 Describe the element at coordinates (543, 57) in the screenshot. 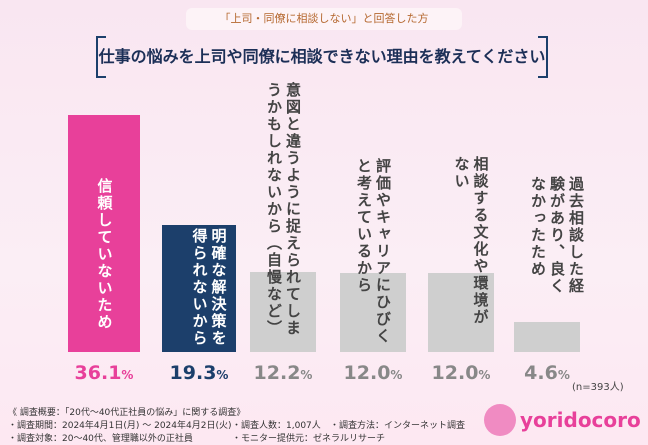

I see `bracket-right` at that location.